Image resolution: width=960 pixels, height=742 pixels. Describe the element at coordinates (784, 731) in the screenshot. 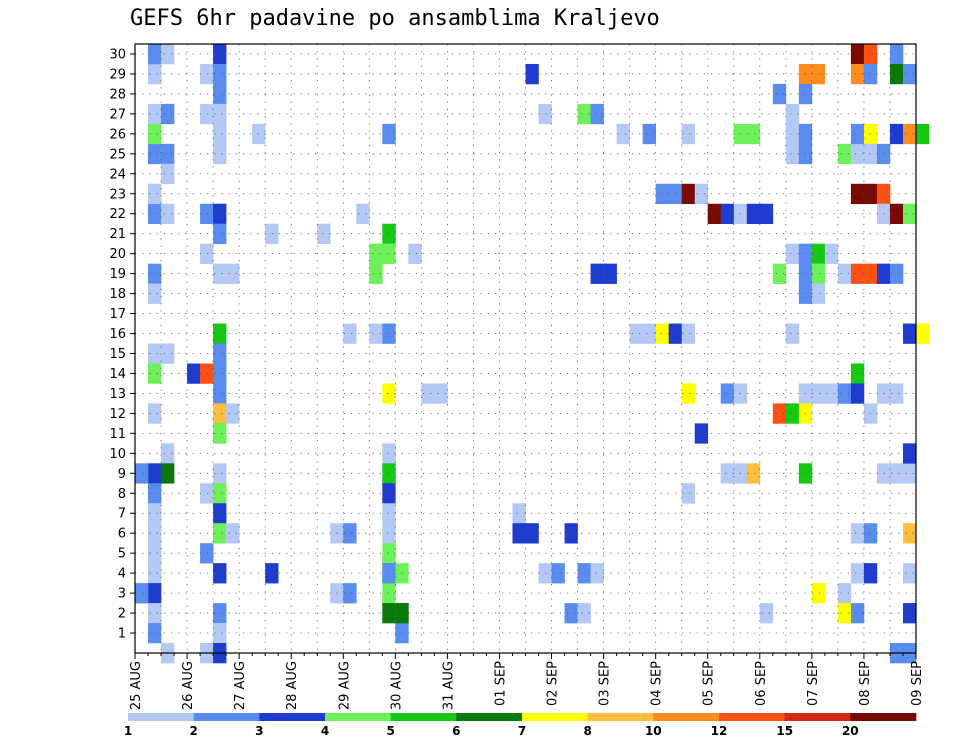

I see `colorbar-label: 15` at that location.